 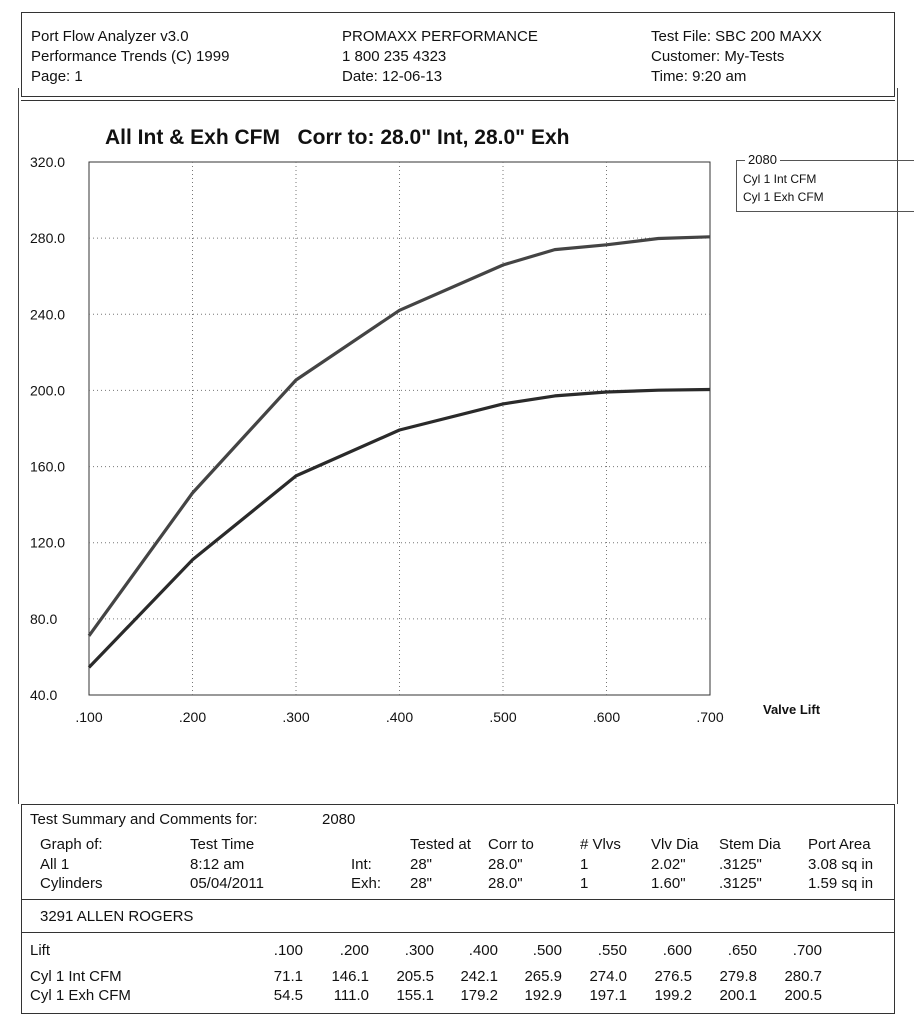 What do you see at coordinates (897, 446) in the screenshot?
I see `right-border` at bounding box center [897, 446].